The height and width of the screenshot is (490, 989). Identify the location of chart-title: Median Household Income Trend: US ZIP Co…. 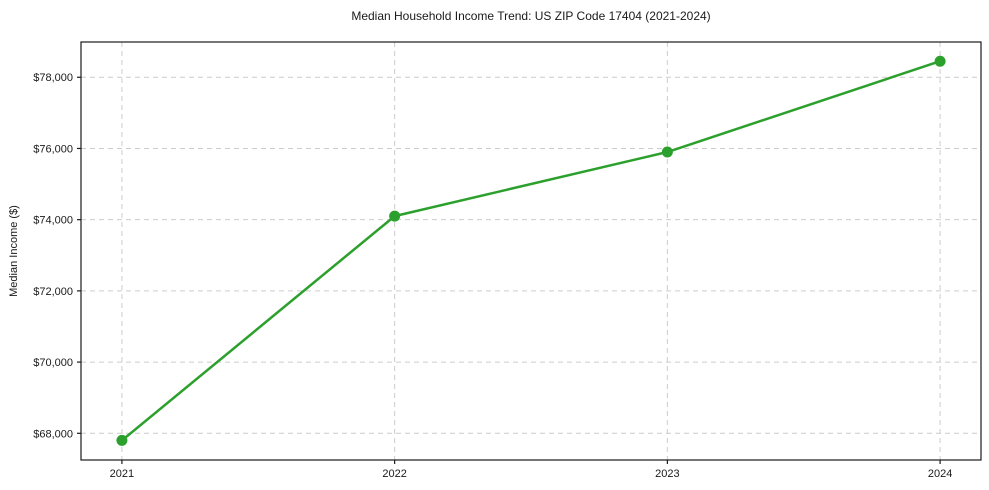
(531, 16).